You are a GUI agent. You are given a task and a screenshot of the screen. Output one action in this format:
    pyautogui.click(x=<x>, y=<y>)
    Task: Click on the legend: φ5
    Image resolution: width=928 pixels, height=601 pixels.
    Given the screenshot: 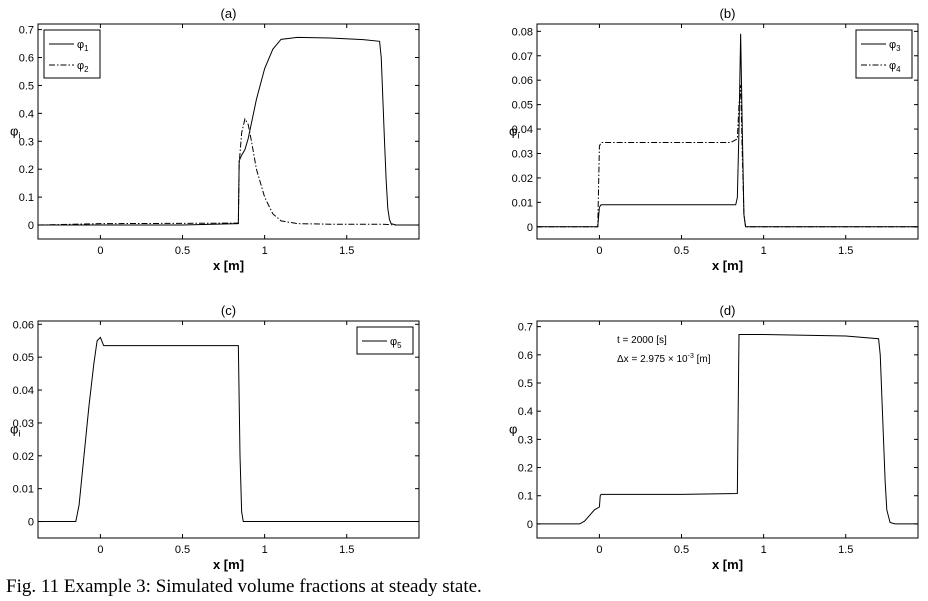 What is the action you would take?
    pyautogui.click(x=385, y=340)
    